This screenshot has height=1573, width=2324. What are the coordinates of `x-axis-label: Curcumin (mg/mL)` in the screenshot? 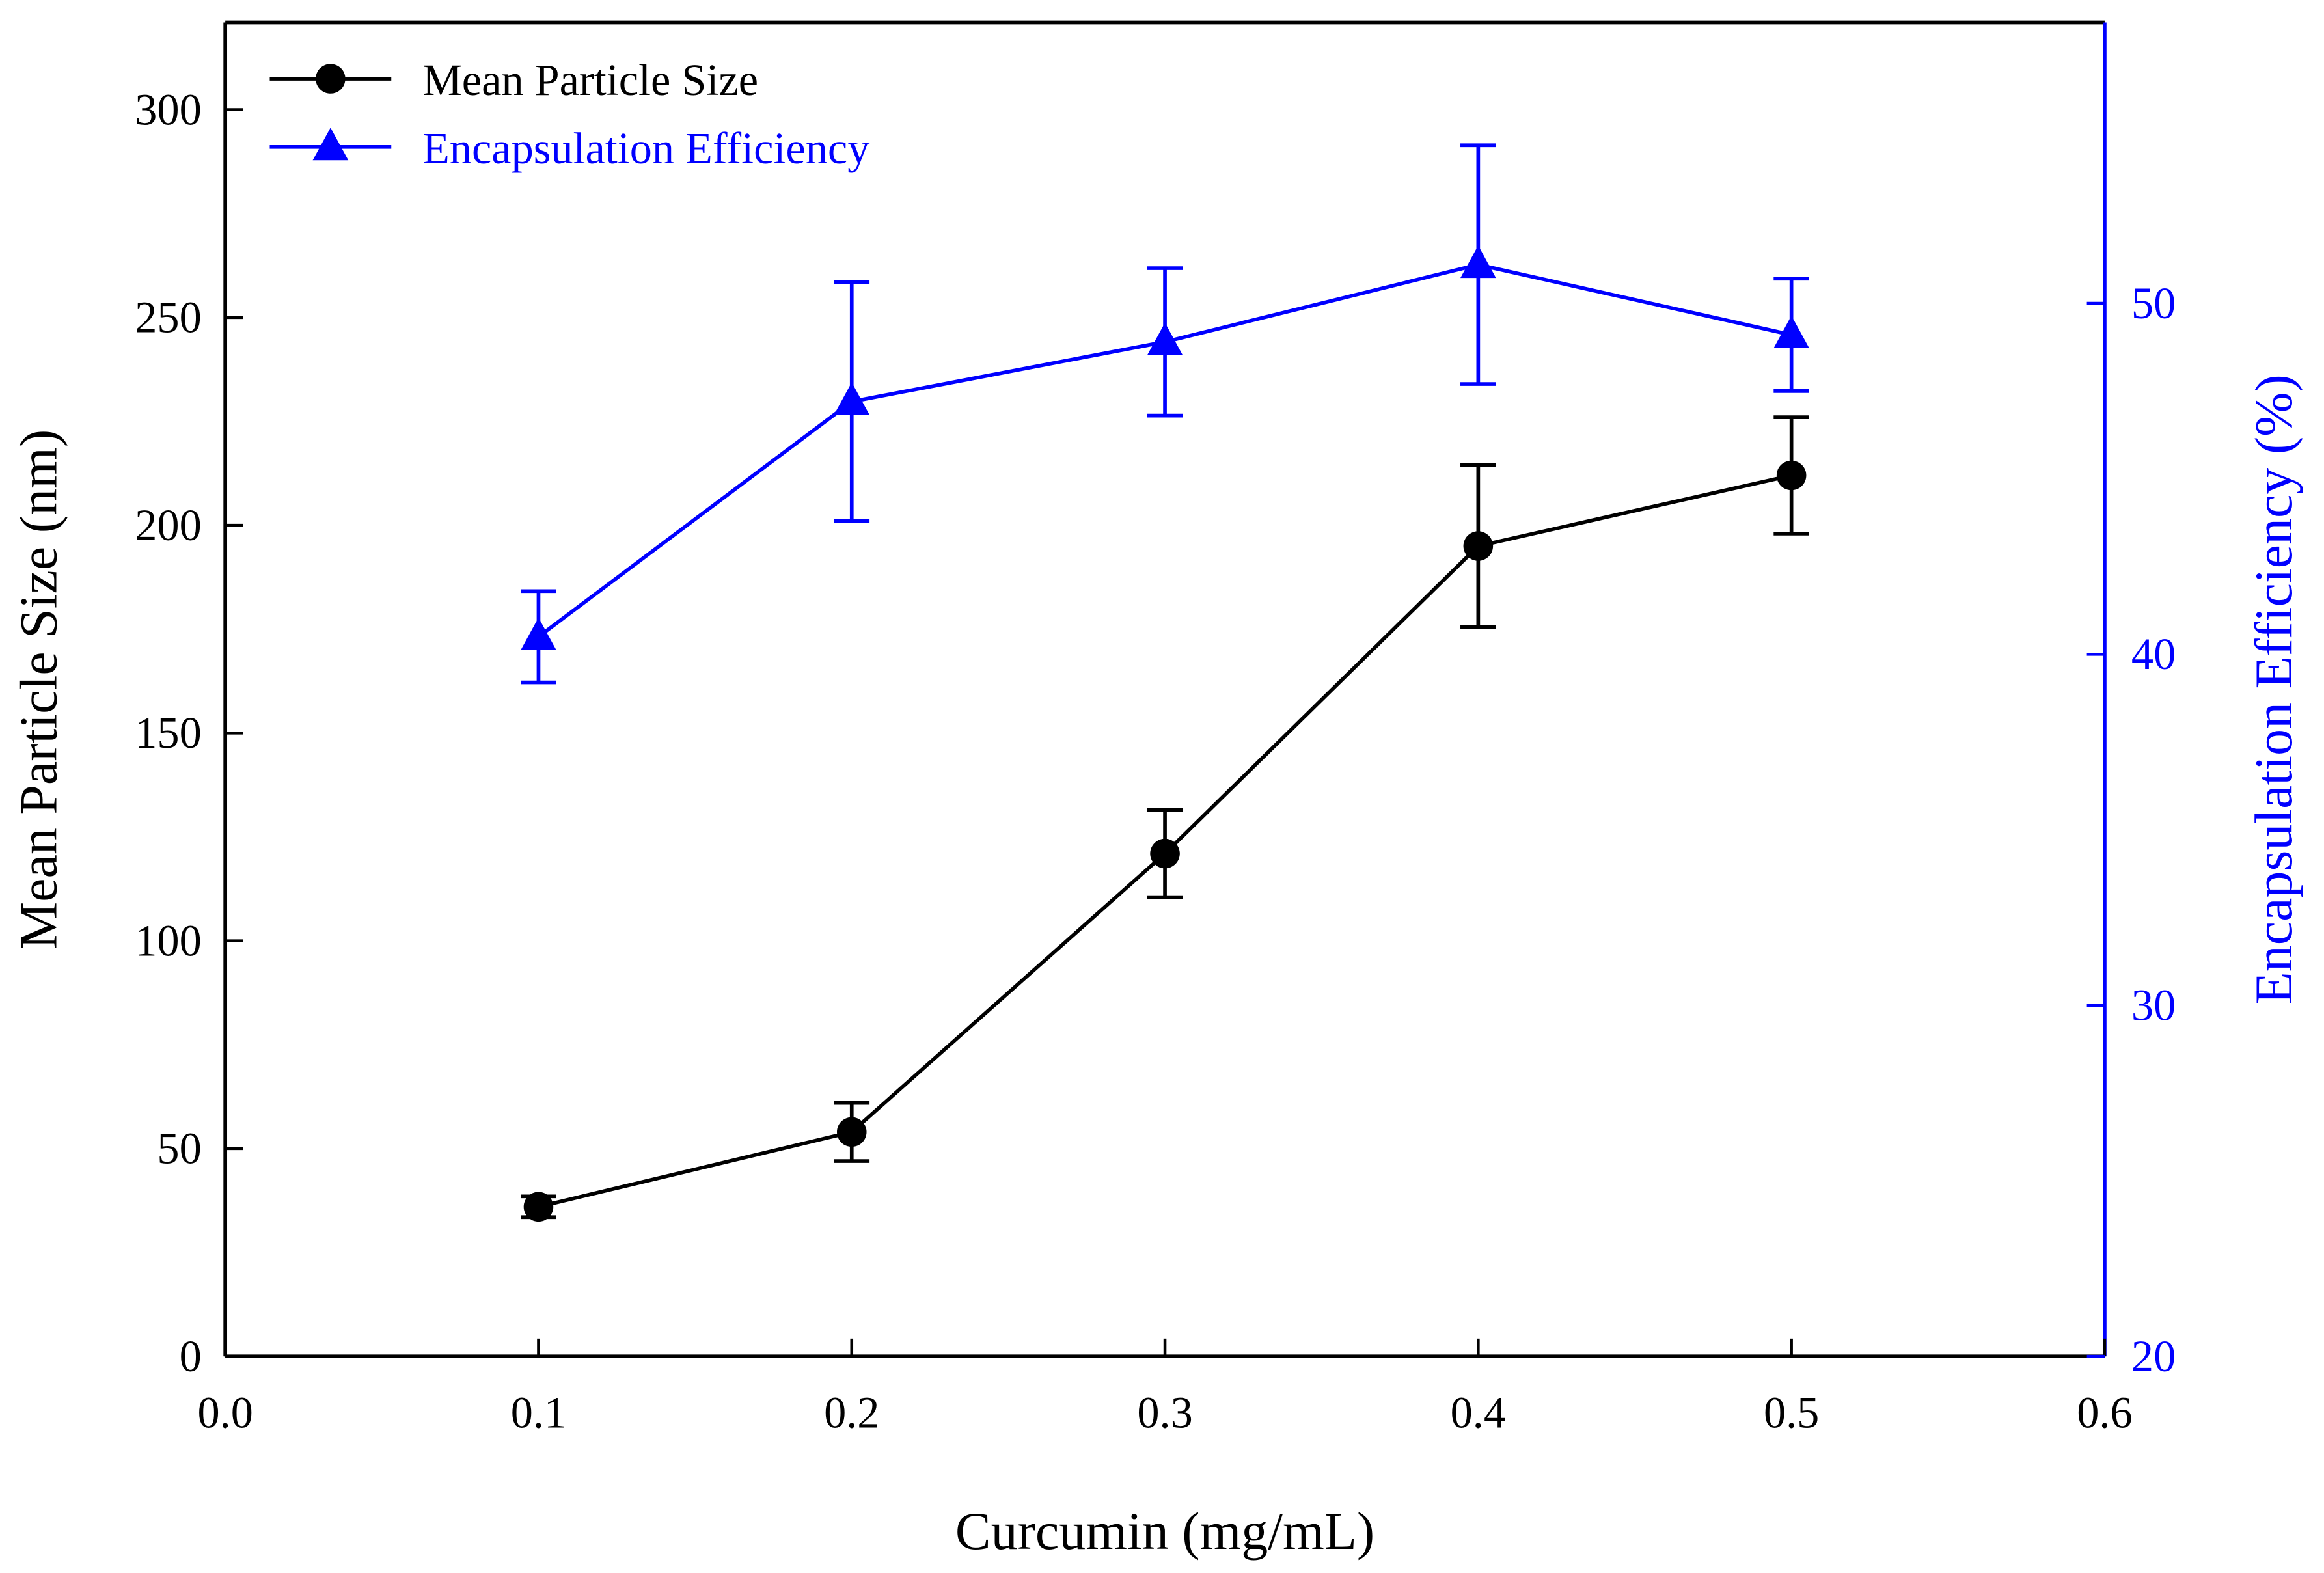 It's located at (1164, 1531).